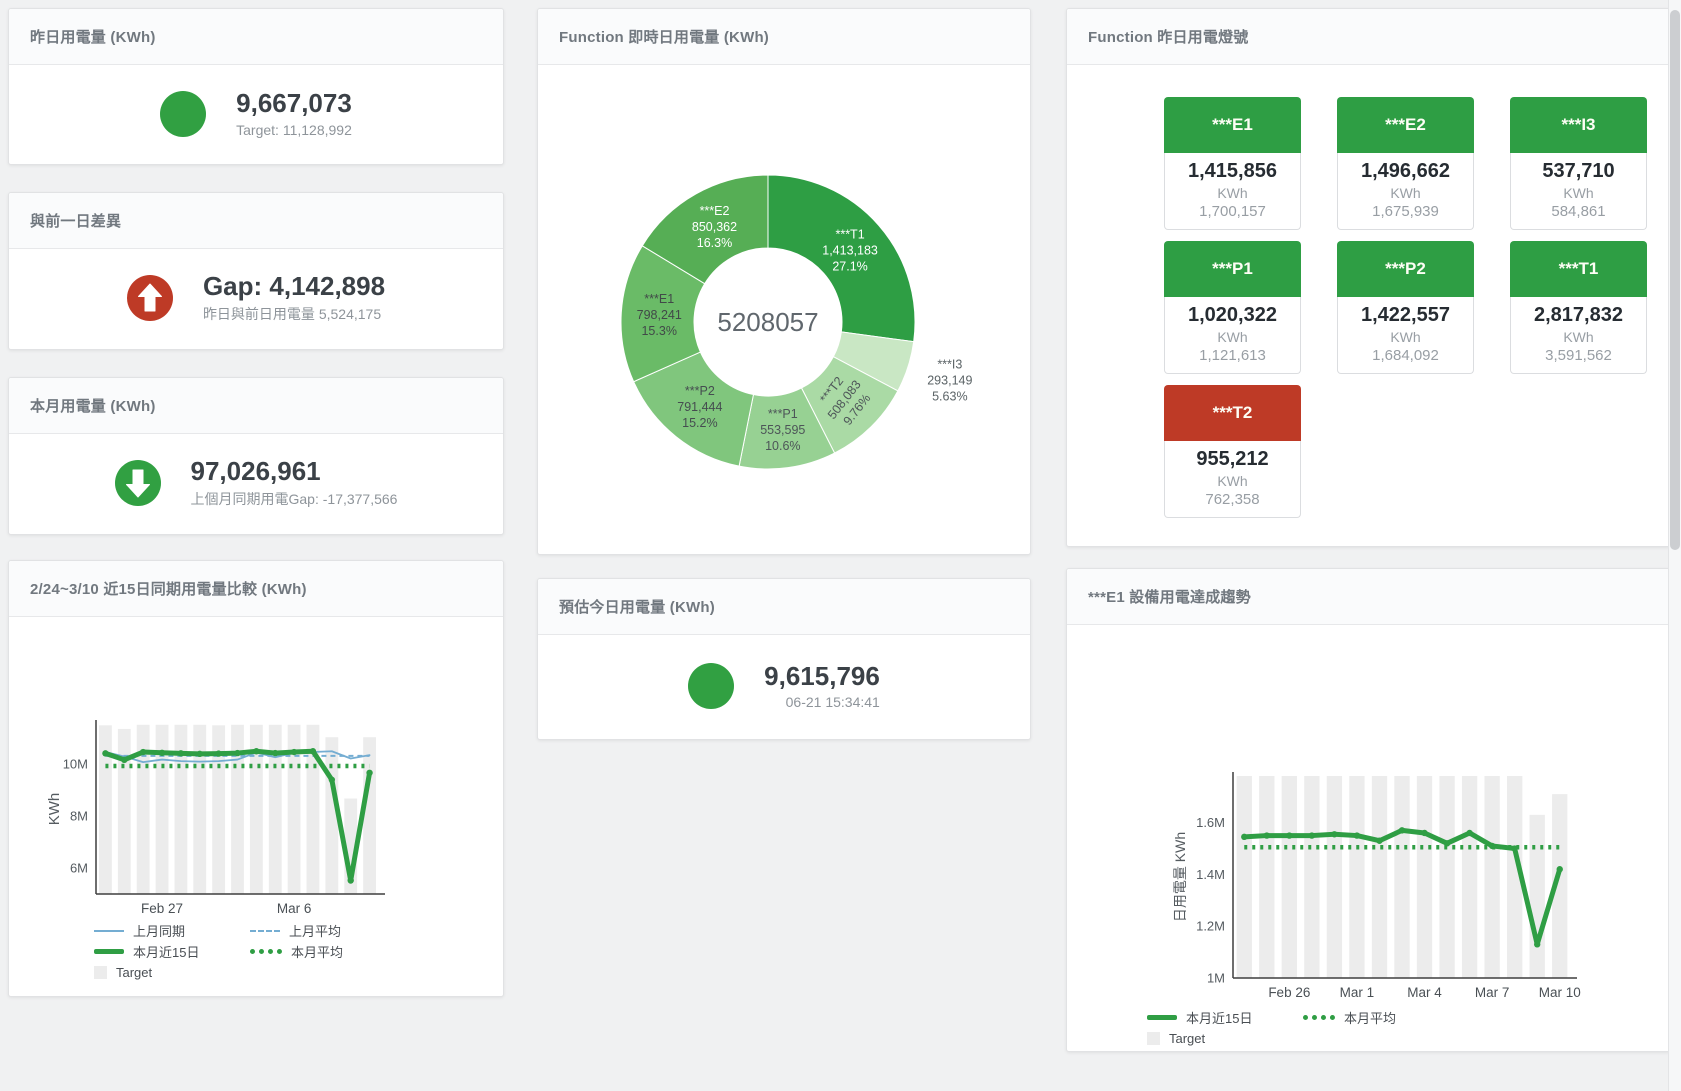  What do you see at coordinates (1578, 211) in the screenshot?
I see `tile-target: 584,861` at bounding box center [1578, 211].